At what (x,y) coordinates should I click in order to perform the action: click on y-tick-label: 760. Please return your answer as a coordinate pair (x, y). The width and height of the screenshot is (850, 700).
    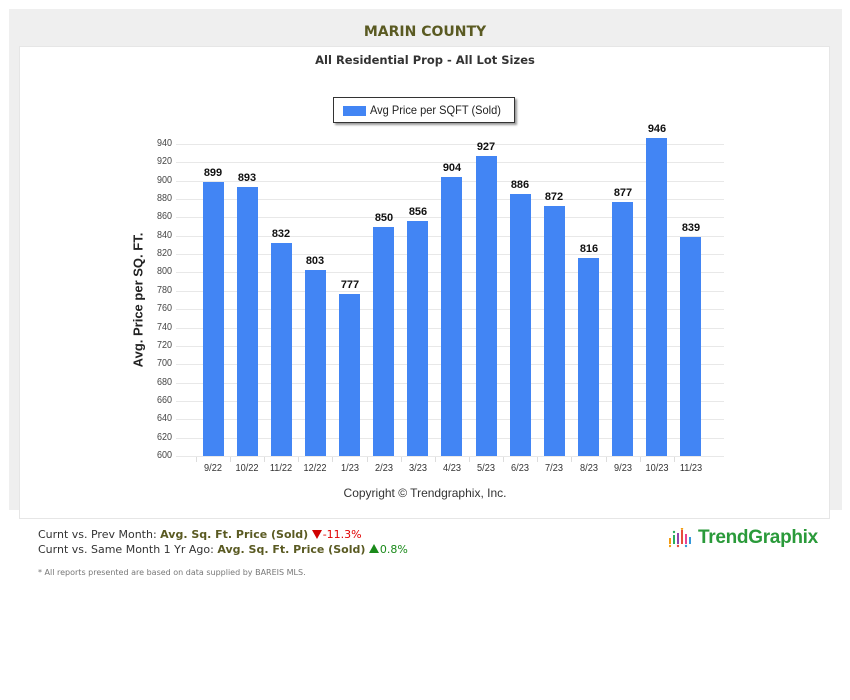
    Looking at the image, I should click on (164, 308).